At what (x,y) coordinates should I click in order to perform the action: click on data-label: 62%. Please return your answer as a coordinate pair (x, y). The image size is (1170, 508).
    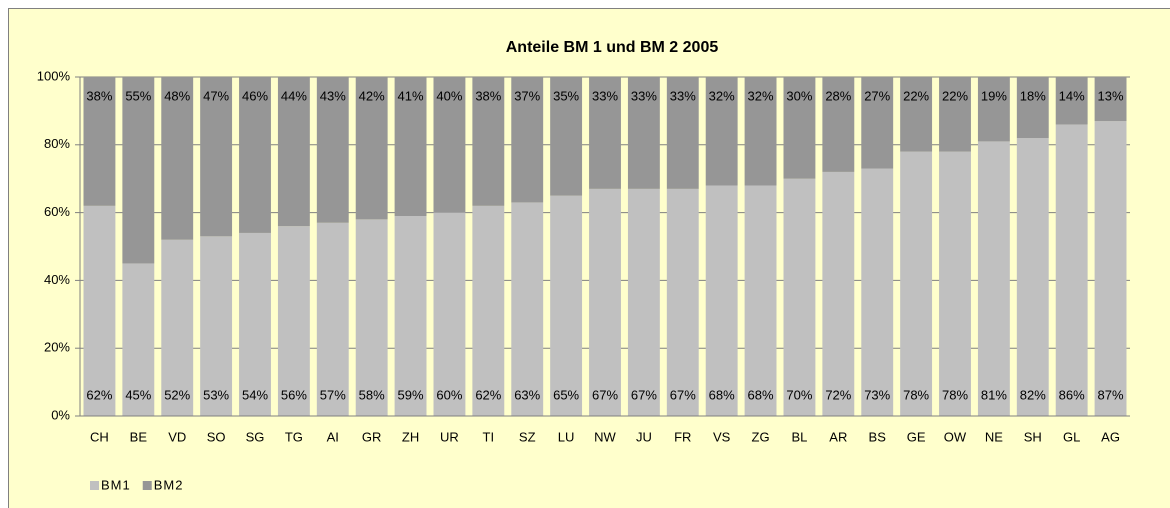
    Looking at the image, I should click on (99, 394).